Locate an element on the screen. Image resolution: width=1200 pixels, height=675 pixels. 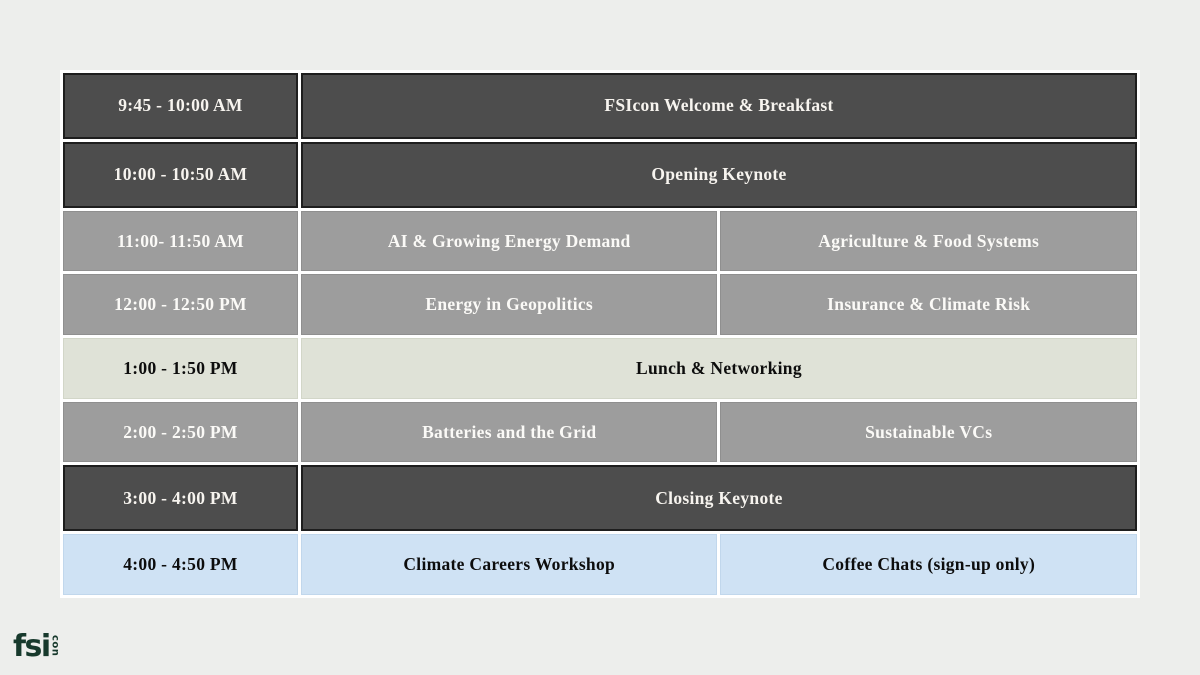
session-cell: Lunch & Networking is located at coordinates (718, 368).